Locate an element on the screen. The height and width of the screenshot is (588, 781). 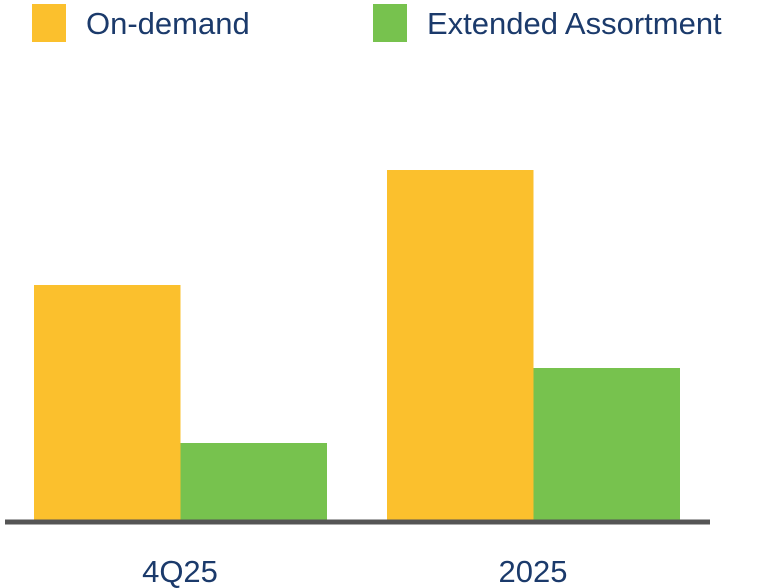
bar-4q25-extended-assortment is located at coordinates (253, 481).